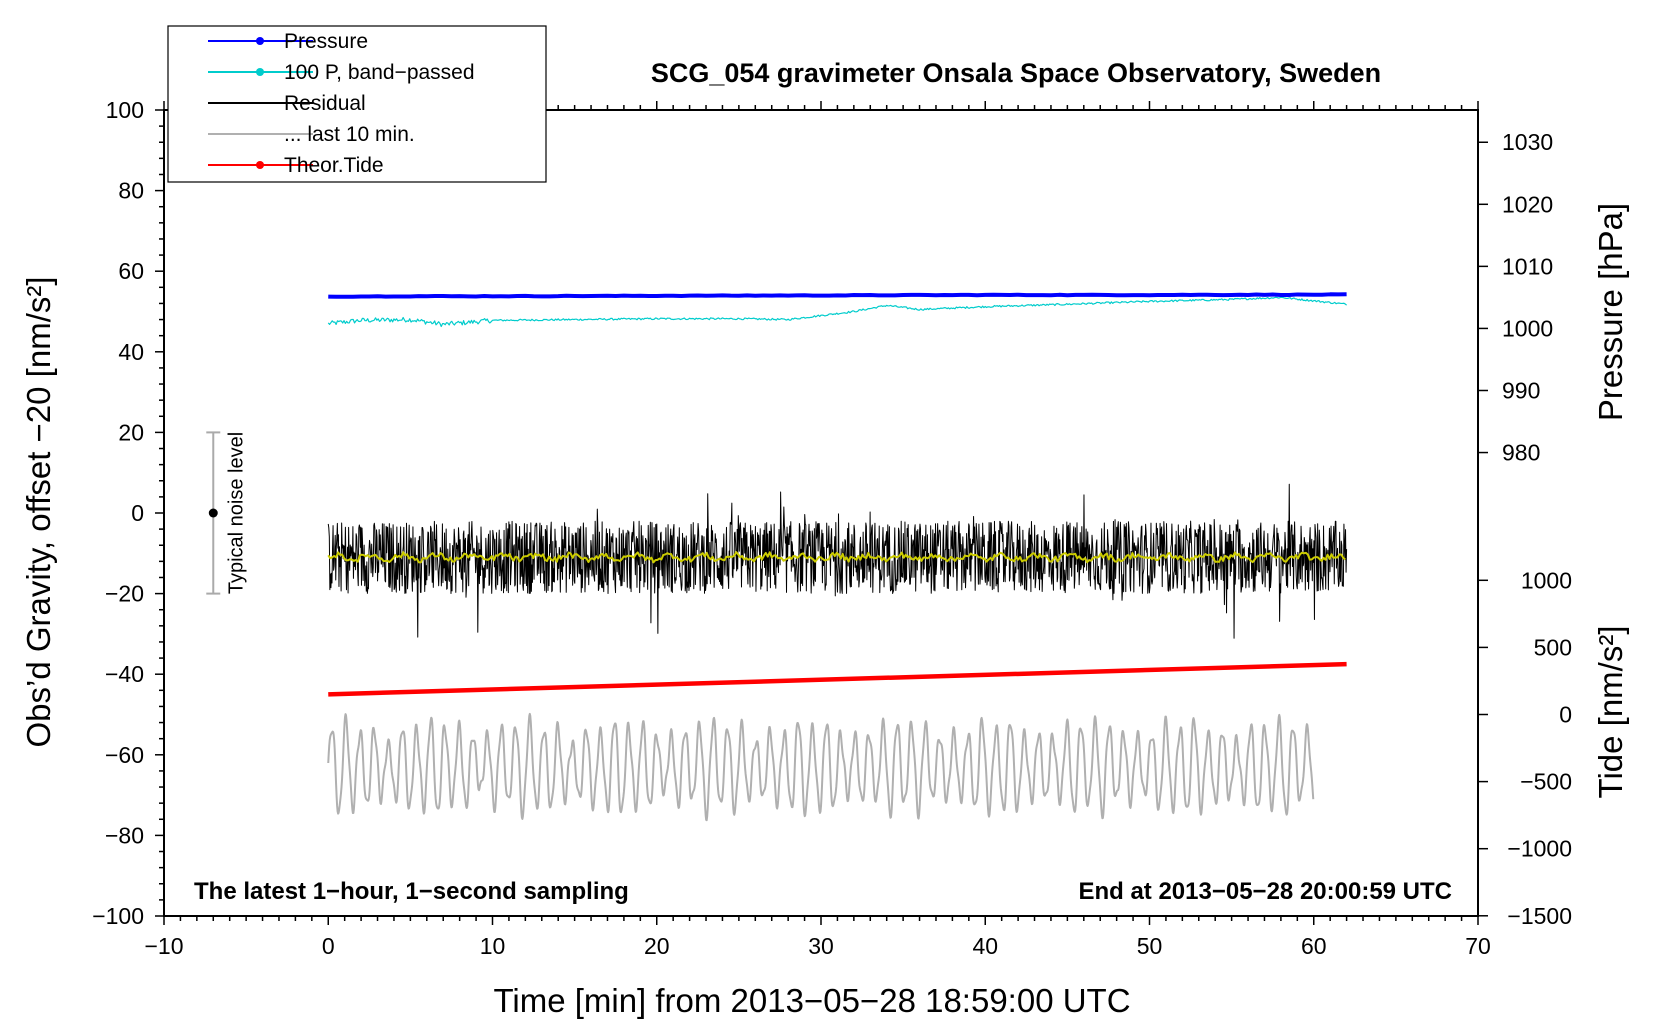  I want to click on tide-tick-label: −1500, so click(1539, 916).